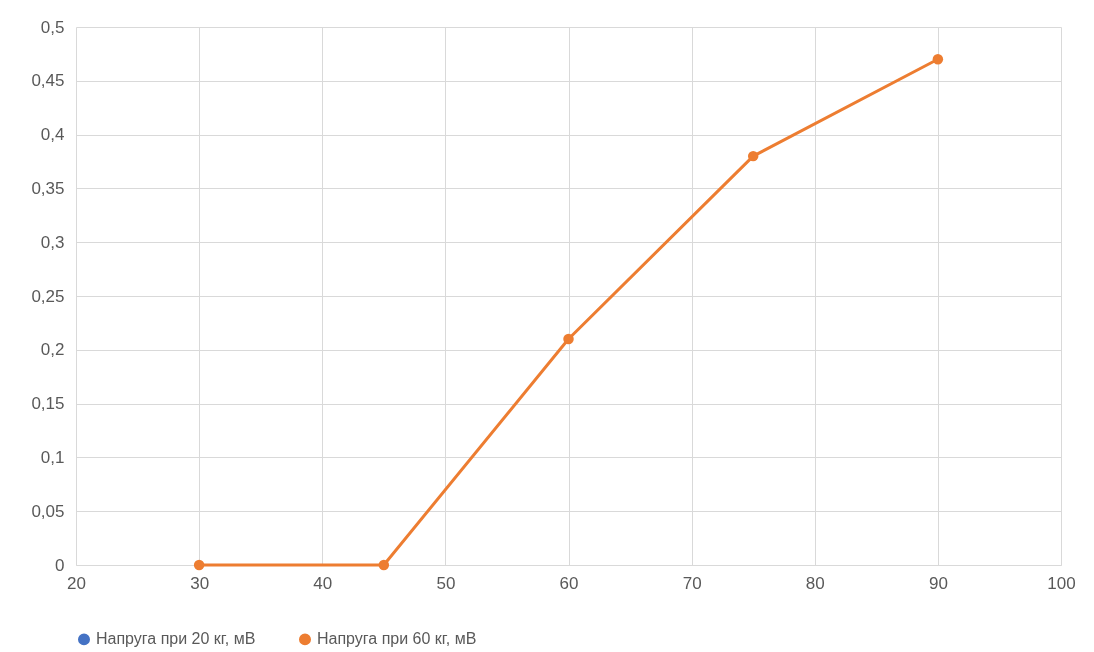 The height and width of the screenshot is (652, 1094). I want to click on y-tick-label: 0,15, so click(48, 404).